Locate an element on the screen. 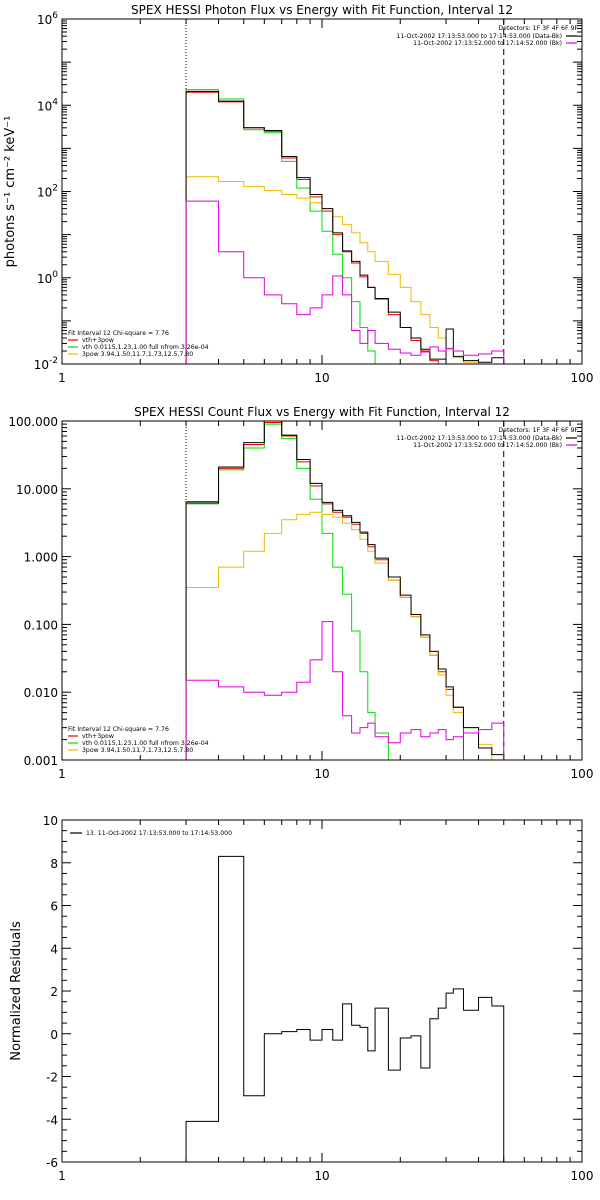 This screenshot has height=1200, width=600. y-tick-label: 10⁻² is located at coordinates (46, 364).